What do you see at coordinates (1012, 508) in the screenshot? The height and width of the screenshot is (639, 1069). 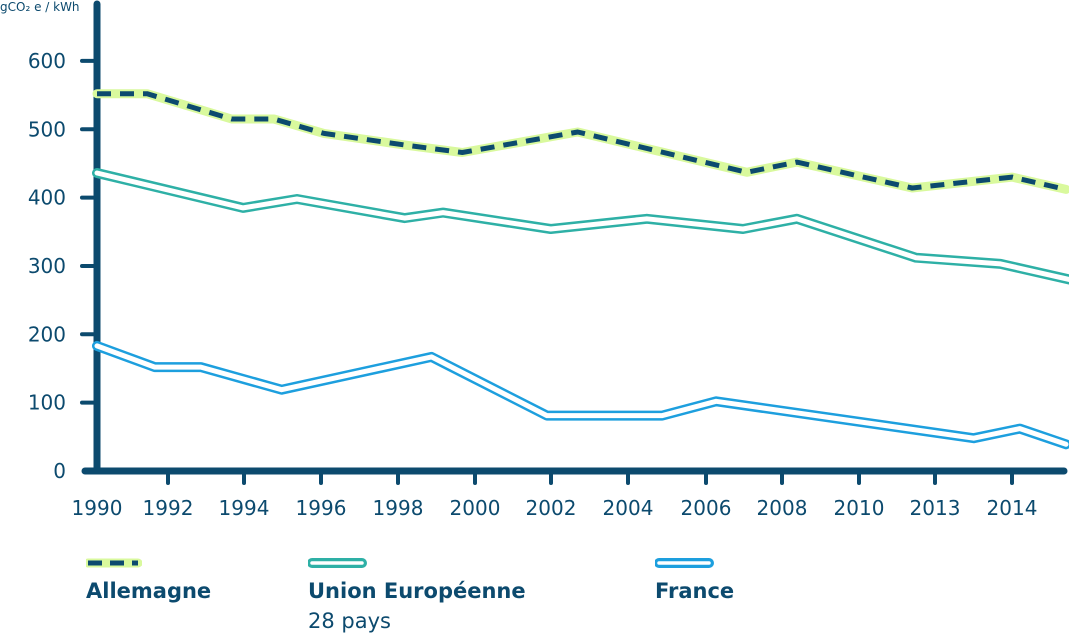 I see `x-tick-label-2014: 2014` at bounding box center [1012, 508].